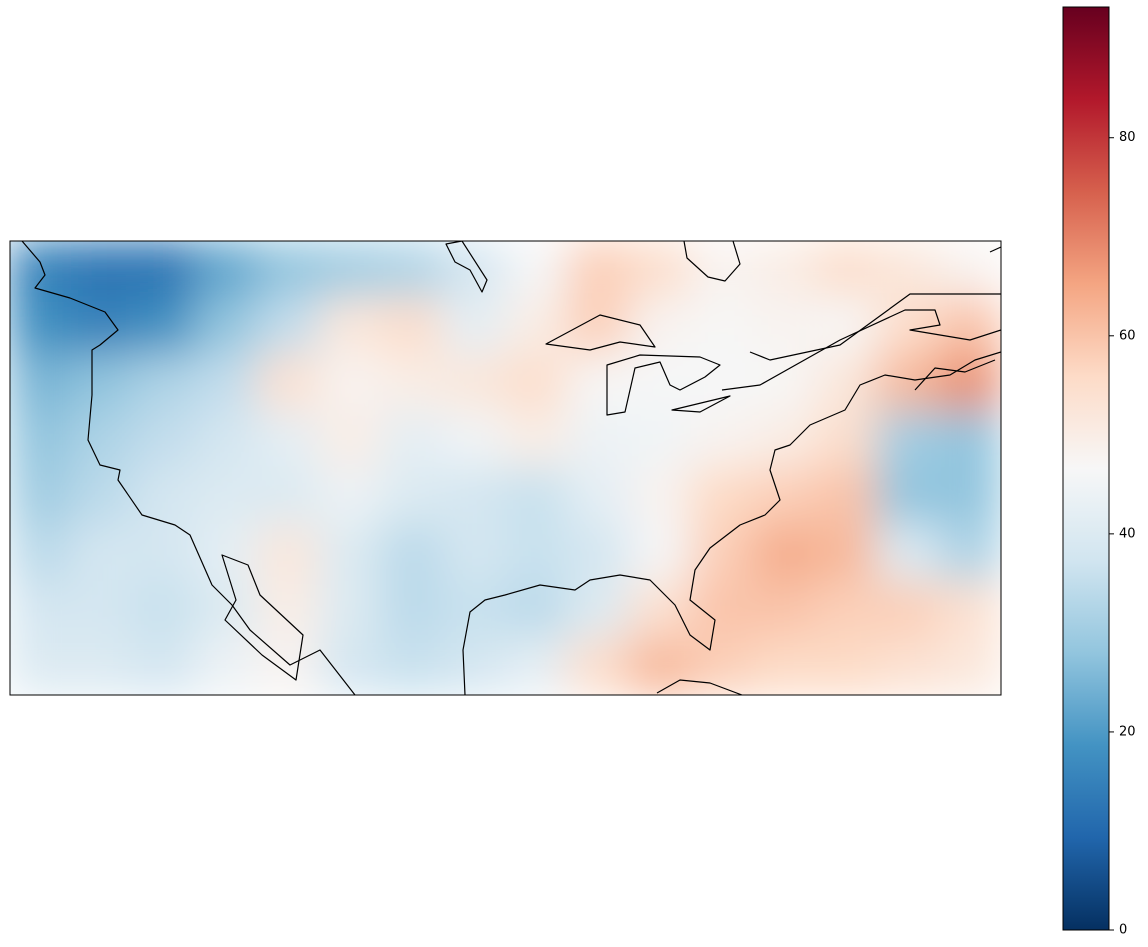 The height and width of the screenshot is (947, 1148). What do you see at coordinates (1127, 335) in the screenshot?
I see `colorbar-tick-label: 60` at bounding box center [1127, 335].